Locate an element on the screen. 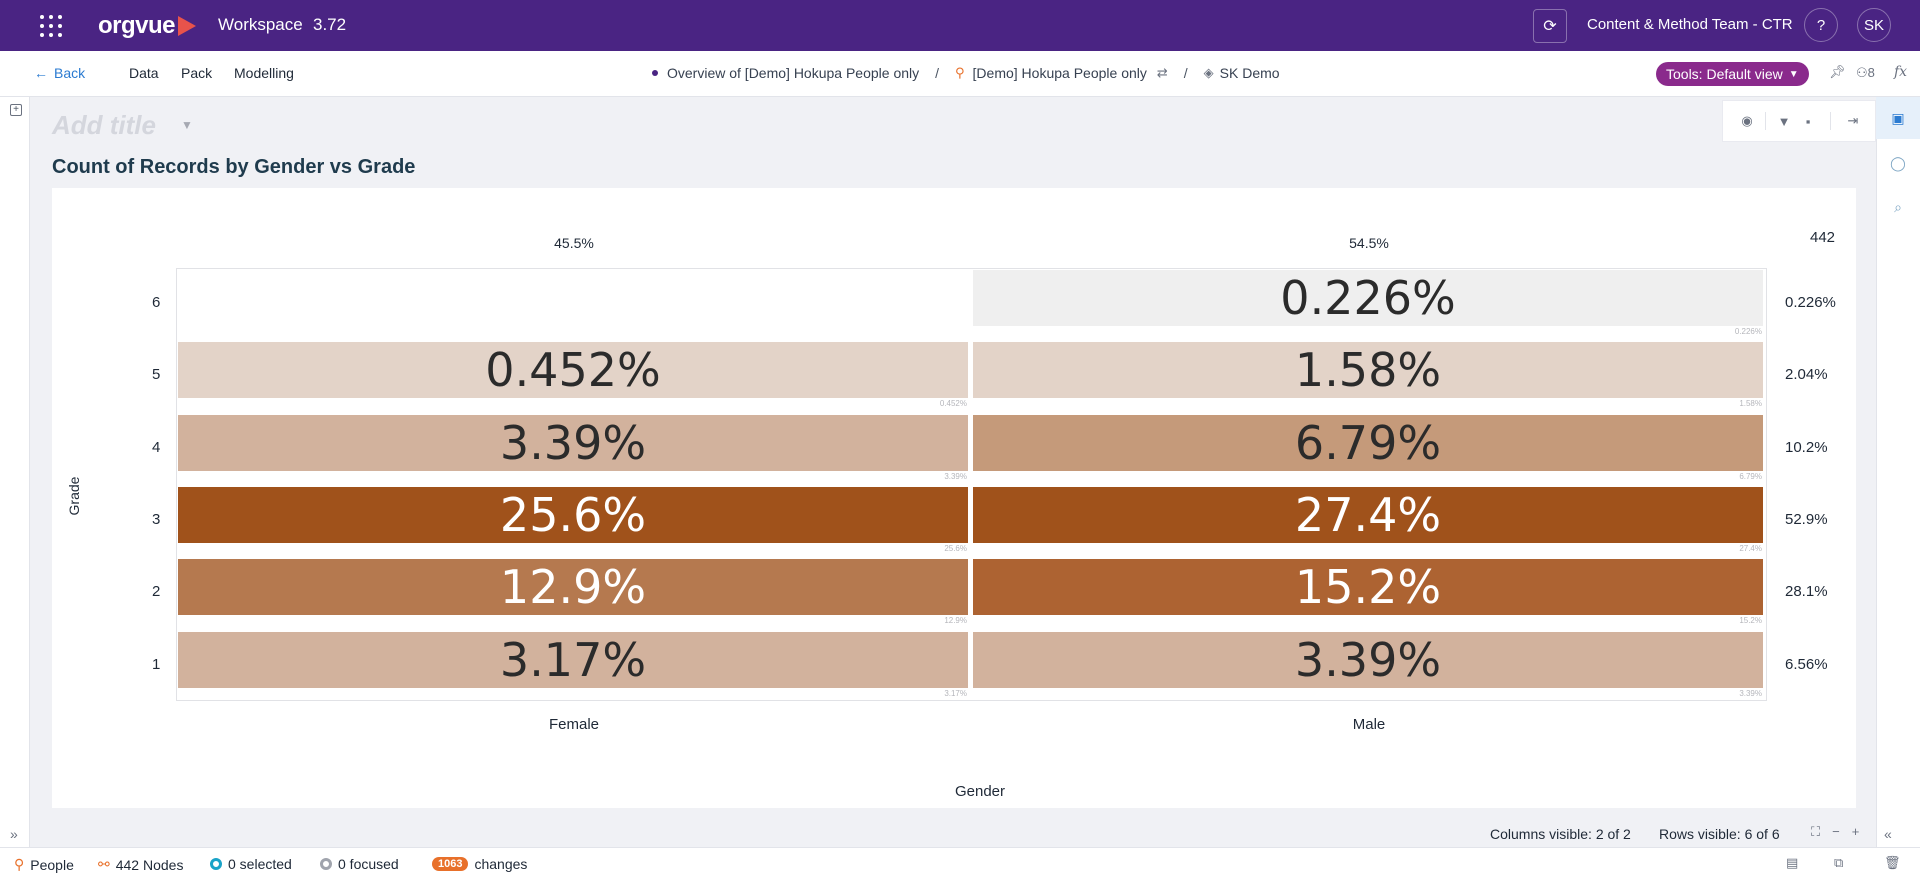 The width and height of the screenshot is (1920, 878). nodes-icon: ⚯ is located at coordinates (104, 864).